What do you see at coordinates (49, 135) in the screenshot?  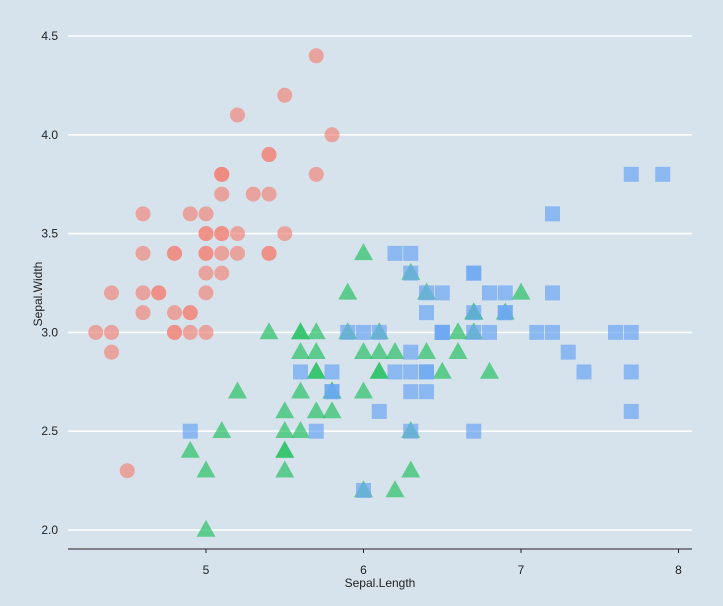 I see `y-tick-label: 4.0` at bounding box center [49, 135].